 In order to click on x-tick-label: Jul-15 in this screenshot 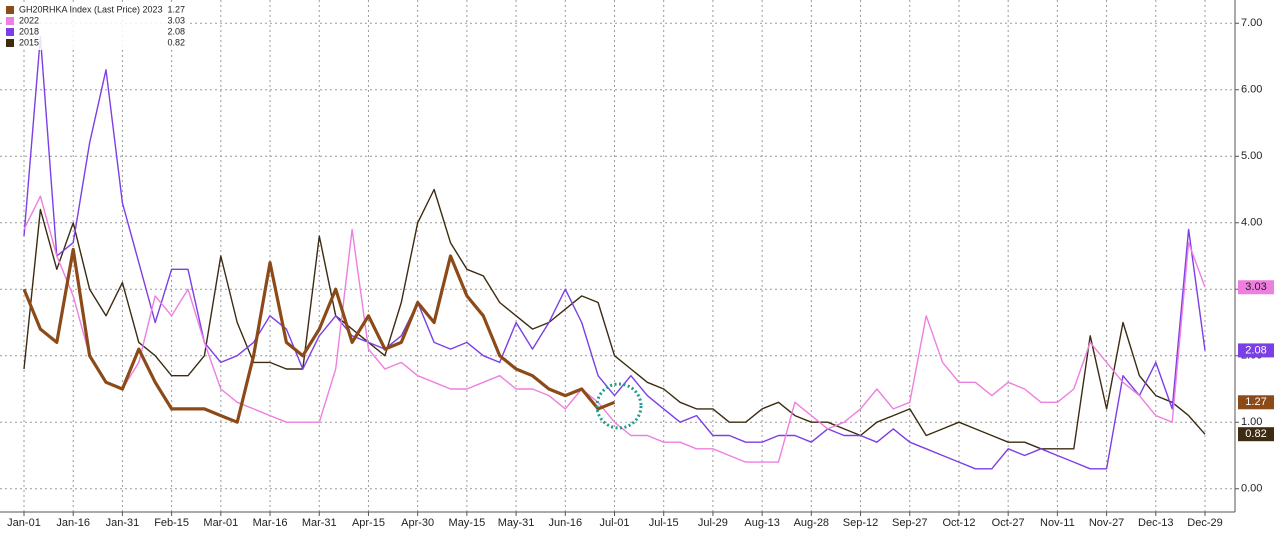, I will do `click(664, 523)`.